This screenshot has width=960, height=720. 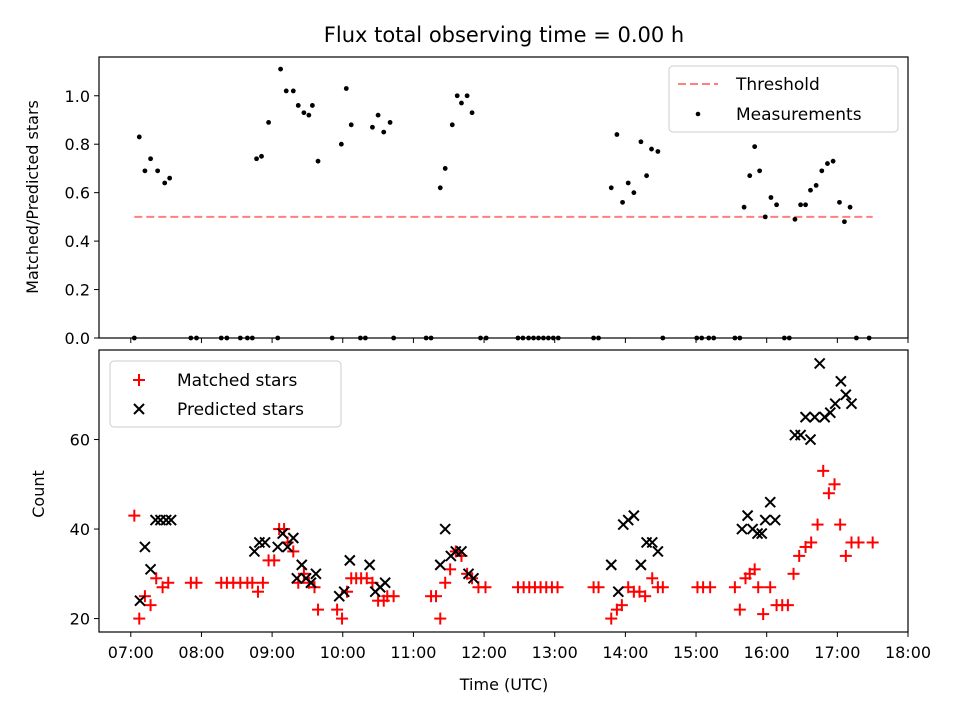 I want to click on bottom-y-tick-label: 40, so click(x=80, y=529).